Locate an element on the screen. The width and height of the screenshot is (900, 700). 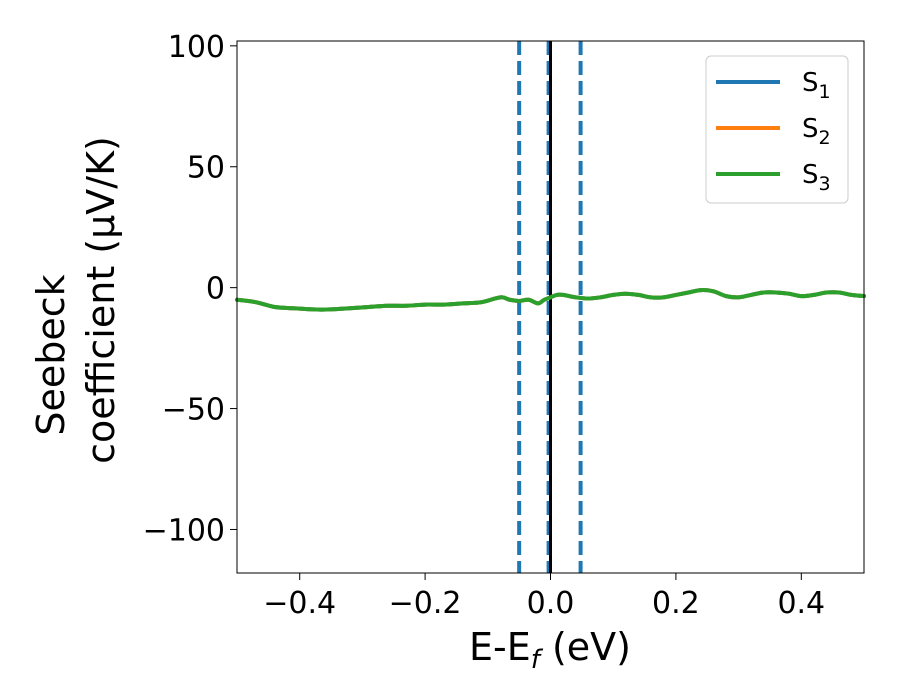
legend: S1 S2 S3 is located at coordinates (777, 129).